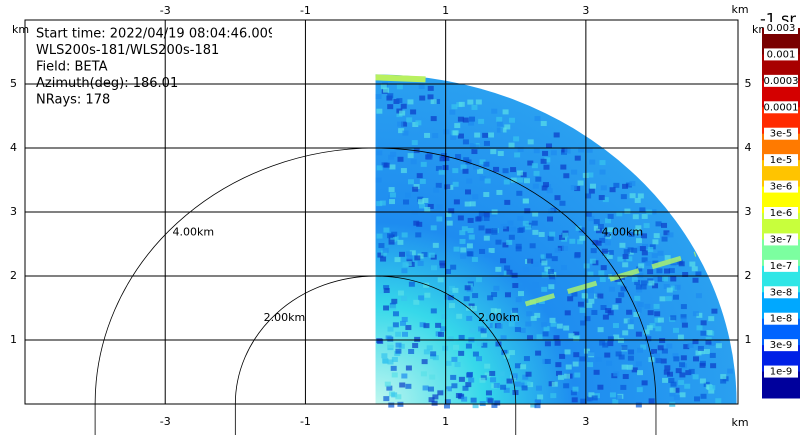 The width and height of the screenshot is (800, 435). What do you see at coordinates (748, 211) in the screenshot?
I see `y-tick-label: 3` at bounding box center [748, 211].